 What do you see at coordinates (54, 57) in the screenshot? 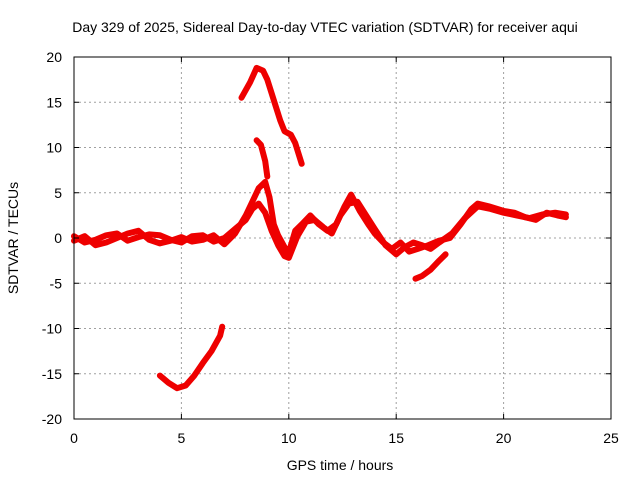
I see `y-tick-label: 20` at bounding box center [54, 57].